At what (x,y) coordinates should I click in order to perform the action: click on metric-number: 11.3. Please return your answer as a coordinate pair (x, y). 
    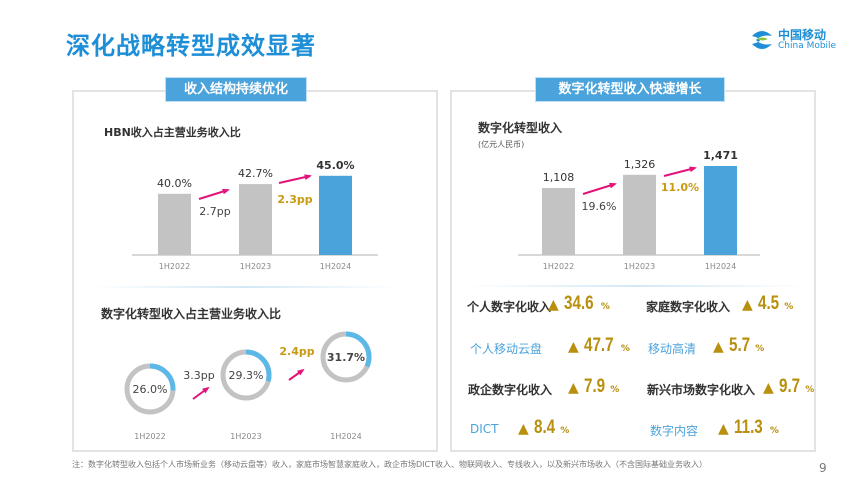
    Looking at the image, I should click on (748, 427).